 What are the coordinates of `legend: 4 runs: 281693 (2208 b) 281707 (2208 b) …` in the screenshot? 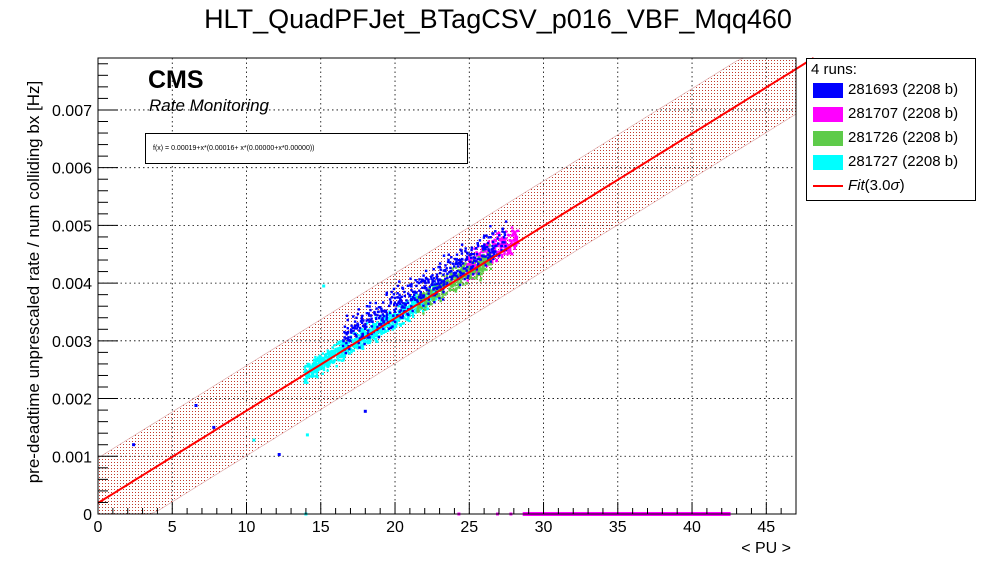 It's located at (891, 129).